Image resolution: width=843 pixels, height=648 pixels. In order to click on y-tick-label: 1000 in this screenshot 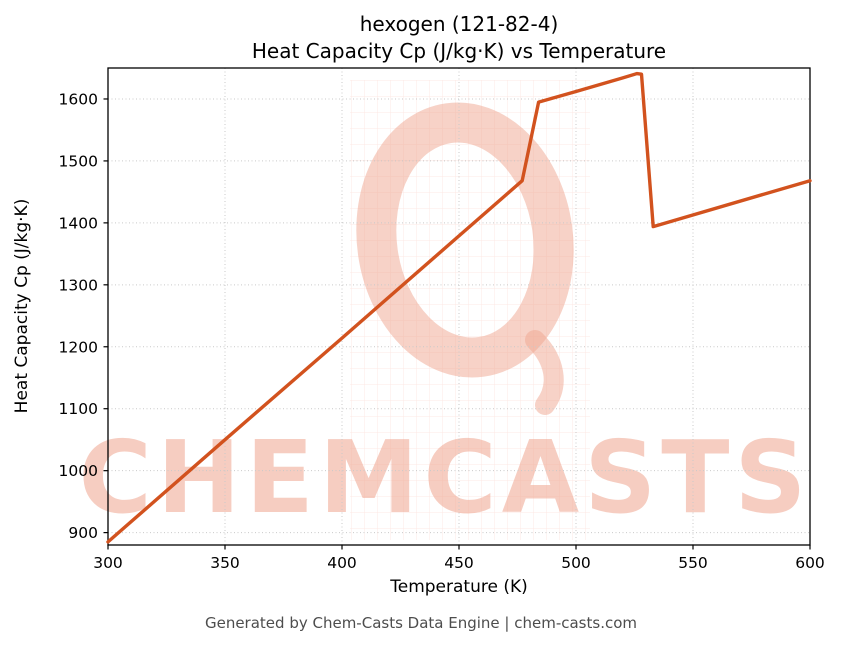, I will do `click(78, 471)`.